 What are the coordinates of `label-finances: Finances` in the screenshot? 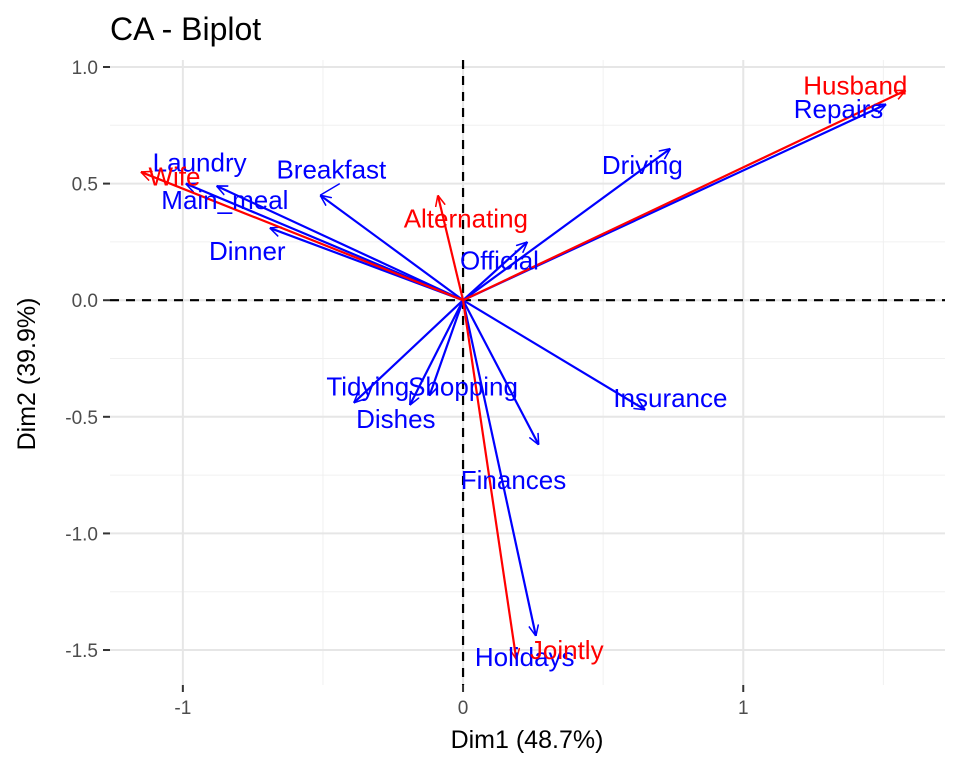 It's located at (514, 480).